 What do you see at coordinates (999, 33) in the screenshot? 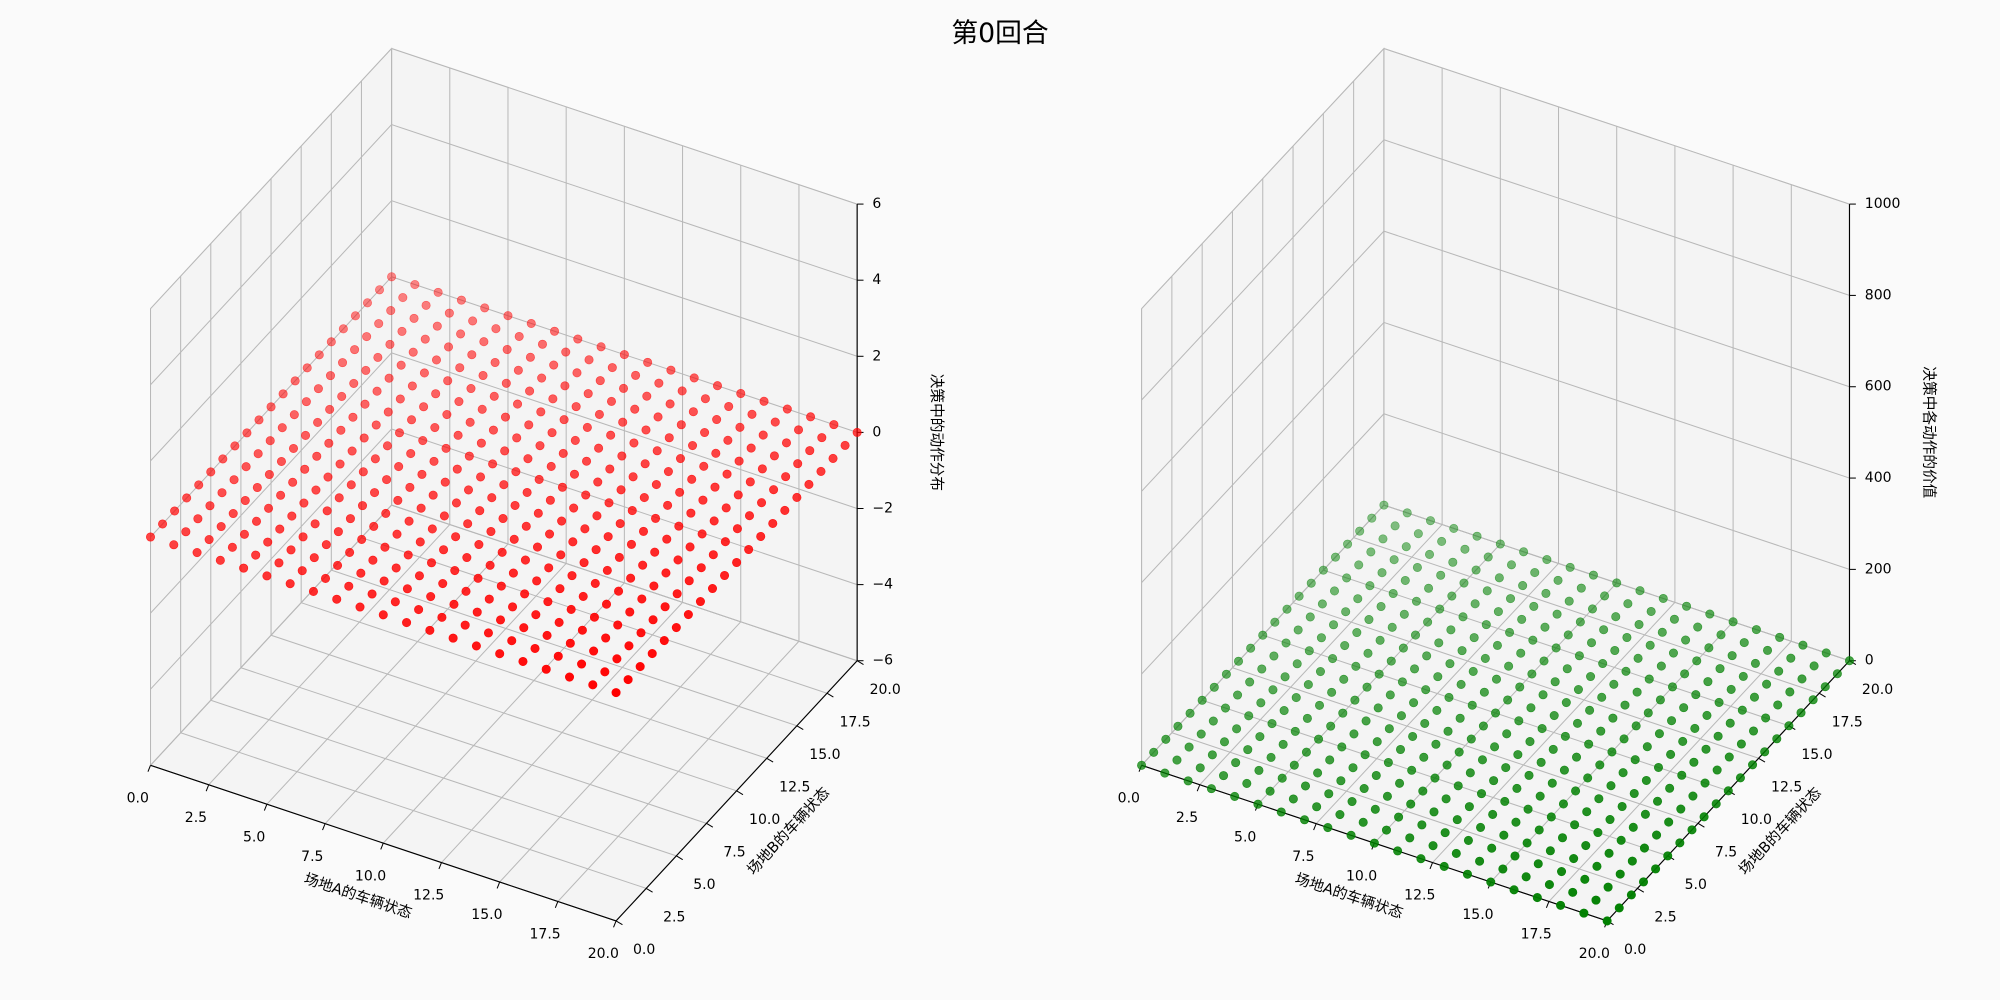
I see `figure-title: 第0回合` at bounding box center [999, 33].